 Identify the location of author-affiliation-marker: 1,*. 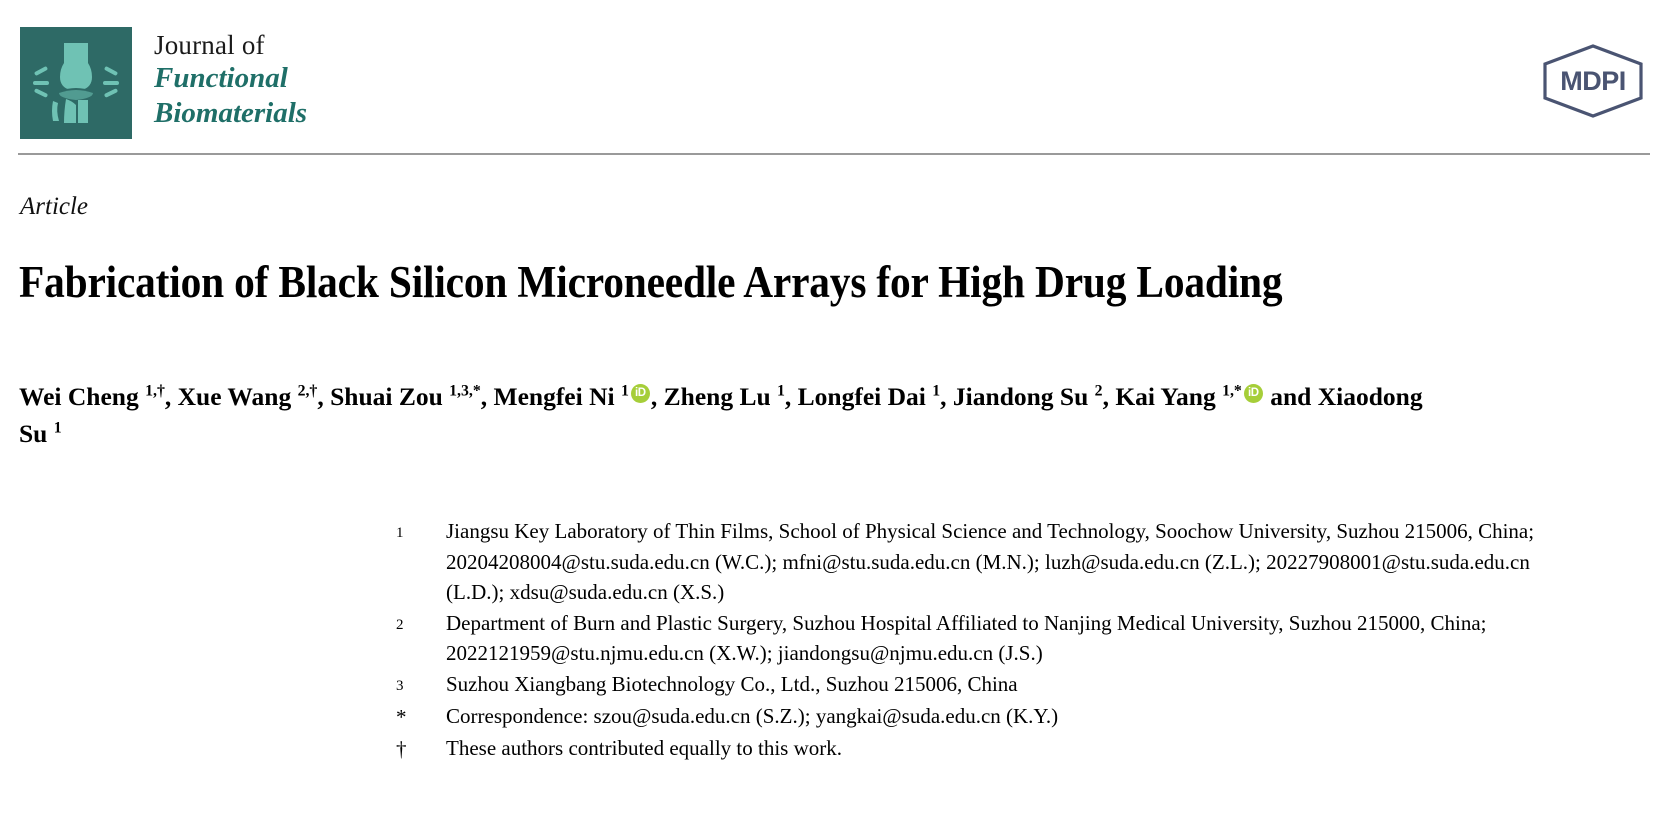
(1232, 391).